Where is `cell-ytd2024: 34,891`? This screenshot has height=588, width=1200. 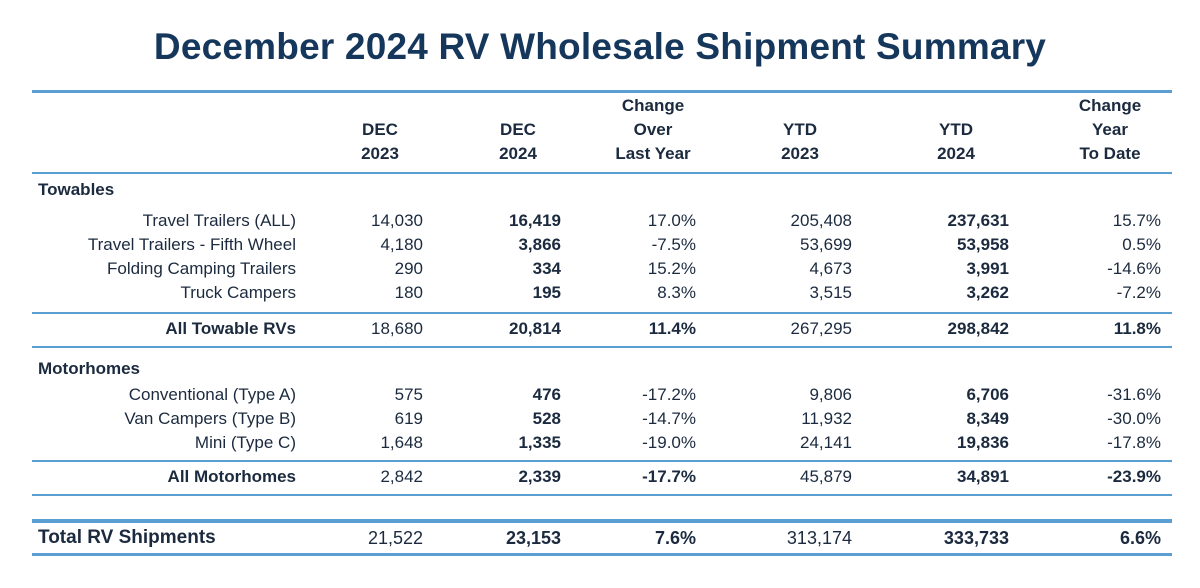 cell-ytd2024: 34,891 is located at coordinates (983, 476).